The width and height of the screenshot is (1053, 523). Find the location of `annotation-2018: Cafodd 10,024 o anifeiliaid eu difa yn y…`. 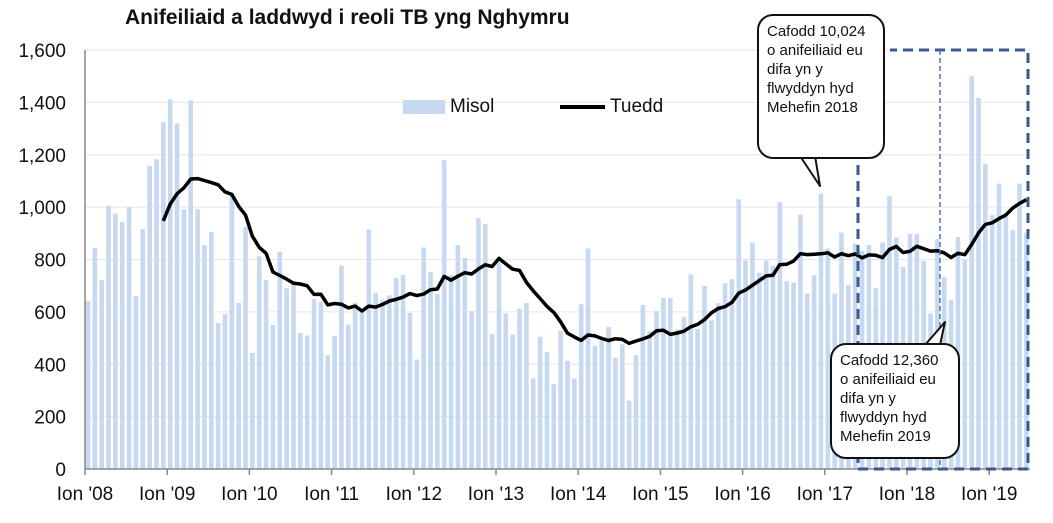

annotation-2018: Cafodd 10,024 o anifeiliaid eu difa yn y… is located at coordinates (821, 86).